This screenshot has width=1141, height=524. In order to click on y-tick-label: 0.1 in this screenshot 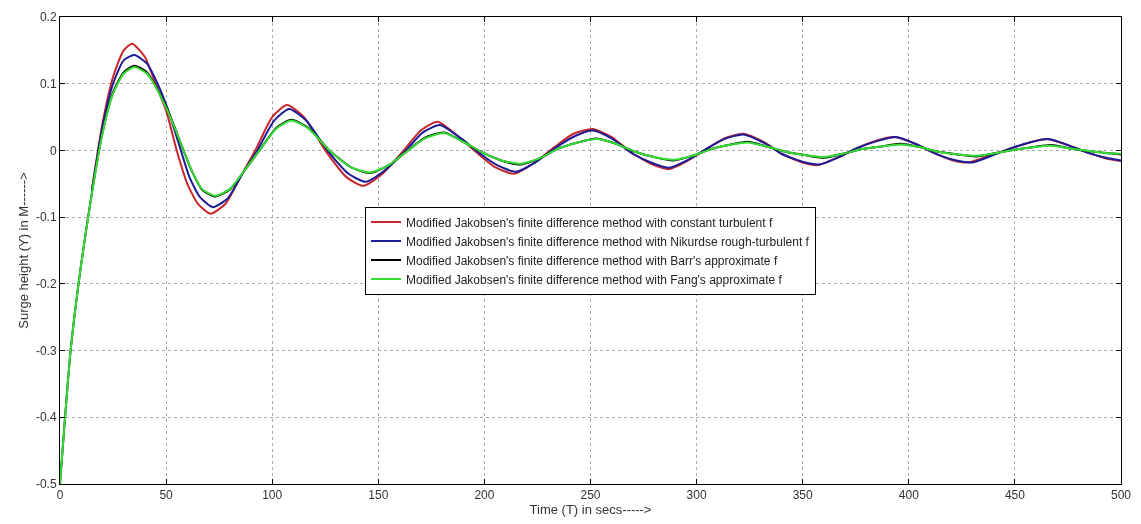, I will do `click(48, 83)`.